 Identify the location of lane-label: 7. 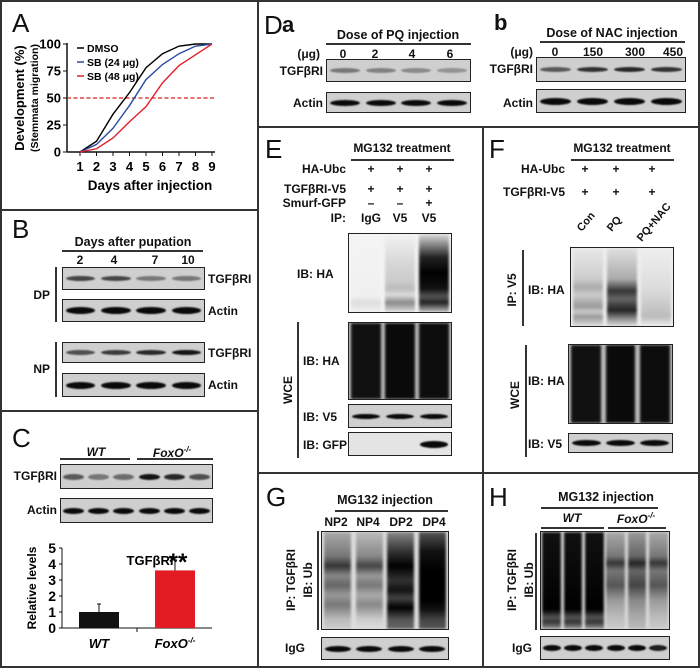
(155, 260).